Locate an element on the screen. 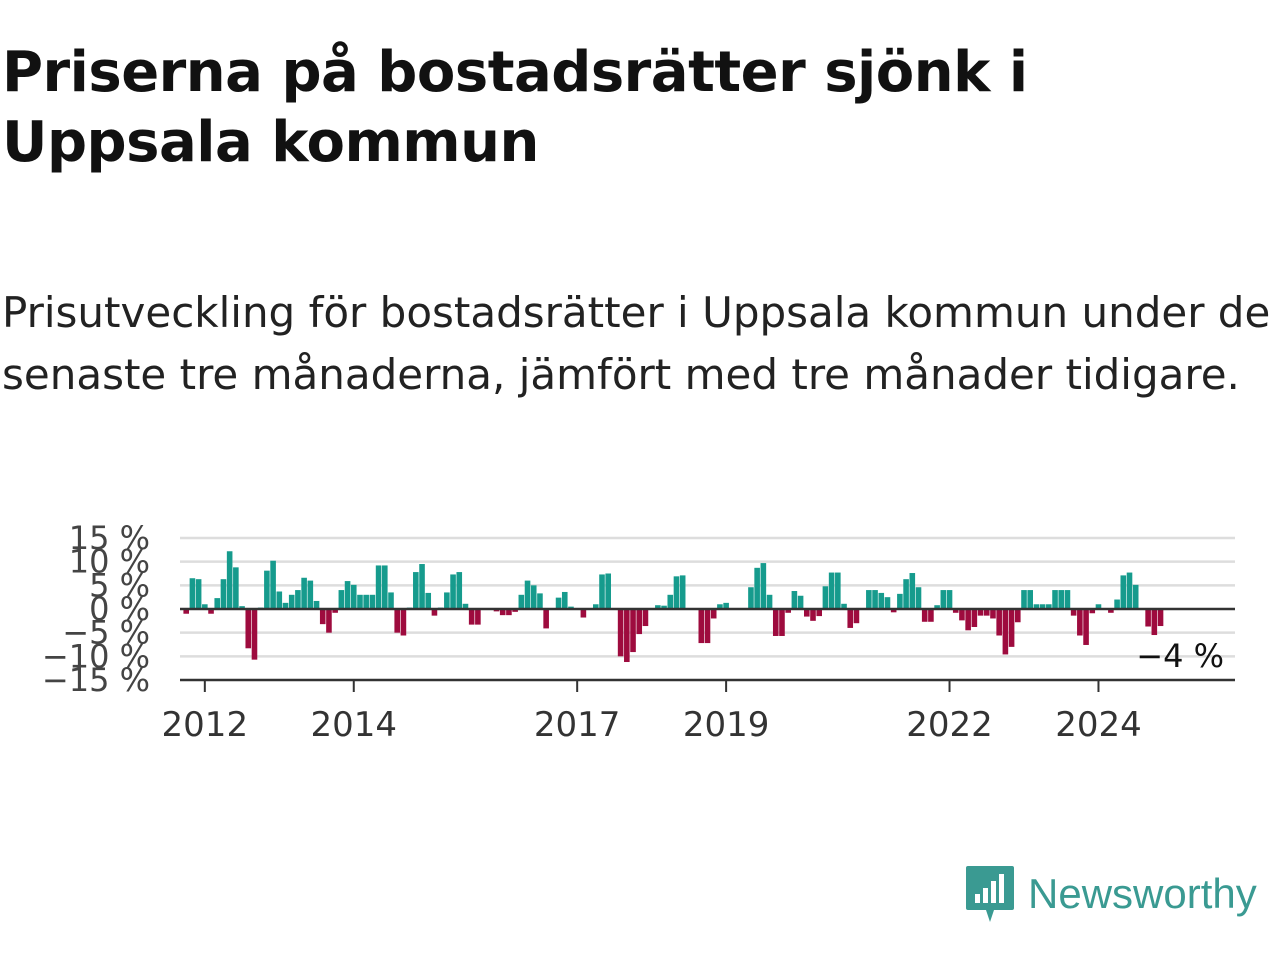 The height and width of the screenshot is (960, 1280). x-tick-label: 2017 is located at coordinates (577, 725).